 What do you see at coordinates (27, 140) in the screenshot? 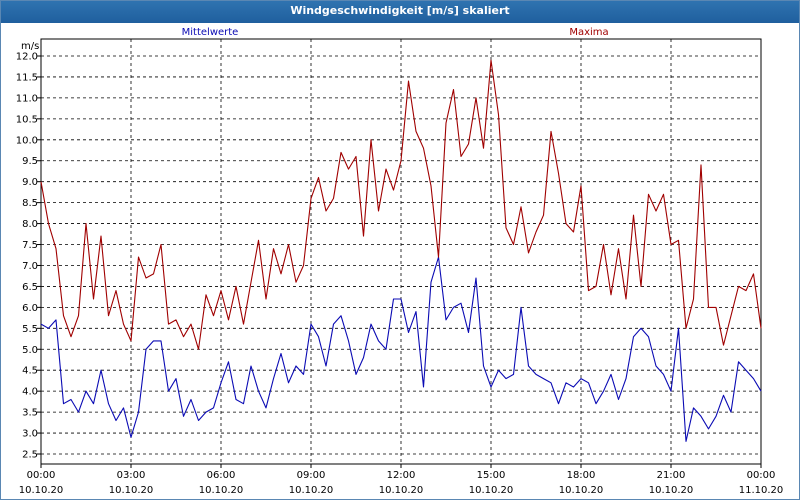
I see `y-tick-label: 10.0` at bounding box center [27, 140].